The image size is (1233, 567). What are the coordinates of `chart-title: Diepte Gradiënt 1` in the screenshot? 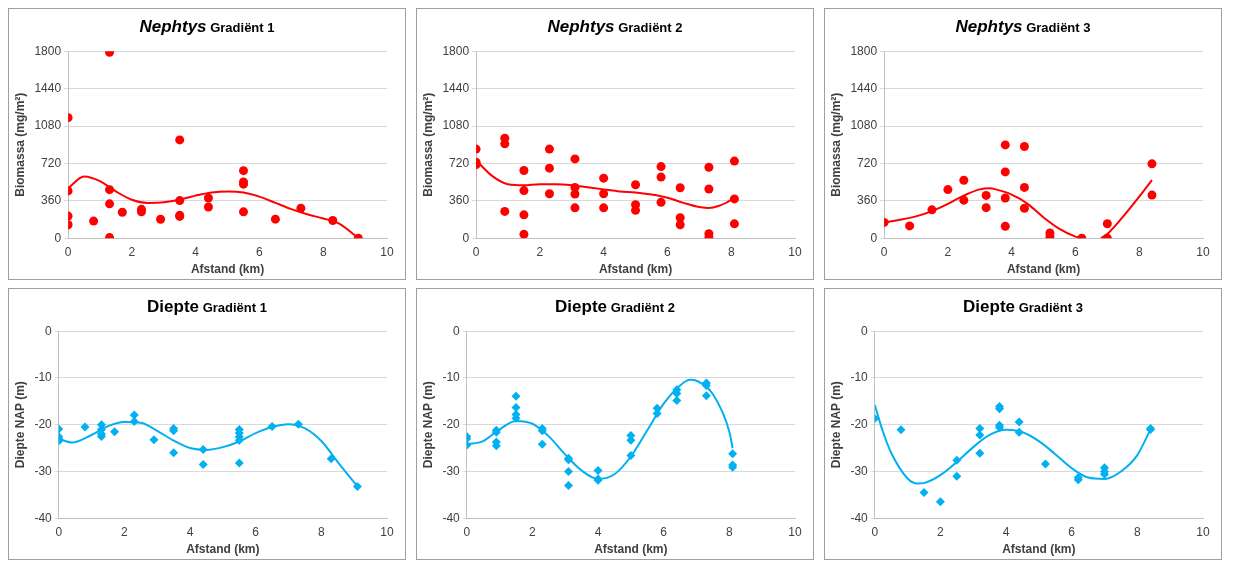 It's located at (207, 306).